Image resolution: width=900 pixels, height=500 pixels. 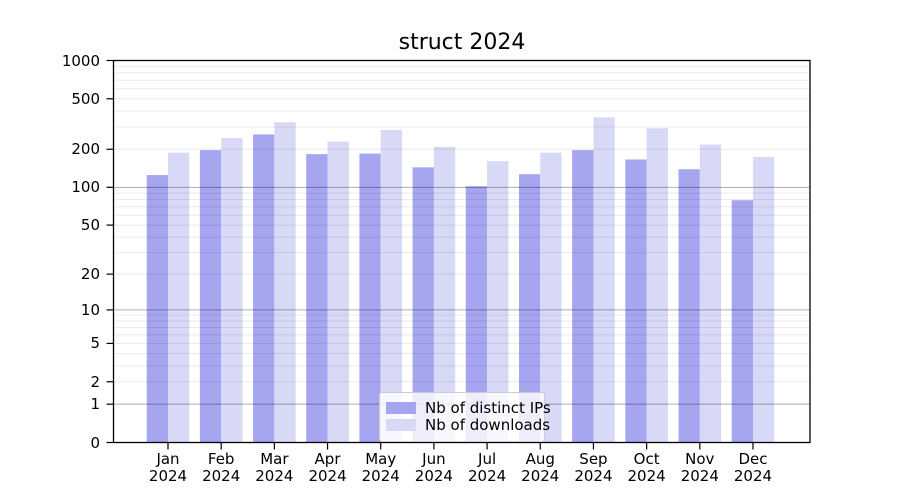 I want to click on x-tick-label: May 2024, so click(x=380, y=467).